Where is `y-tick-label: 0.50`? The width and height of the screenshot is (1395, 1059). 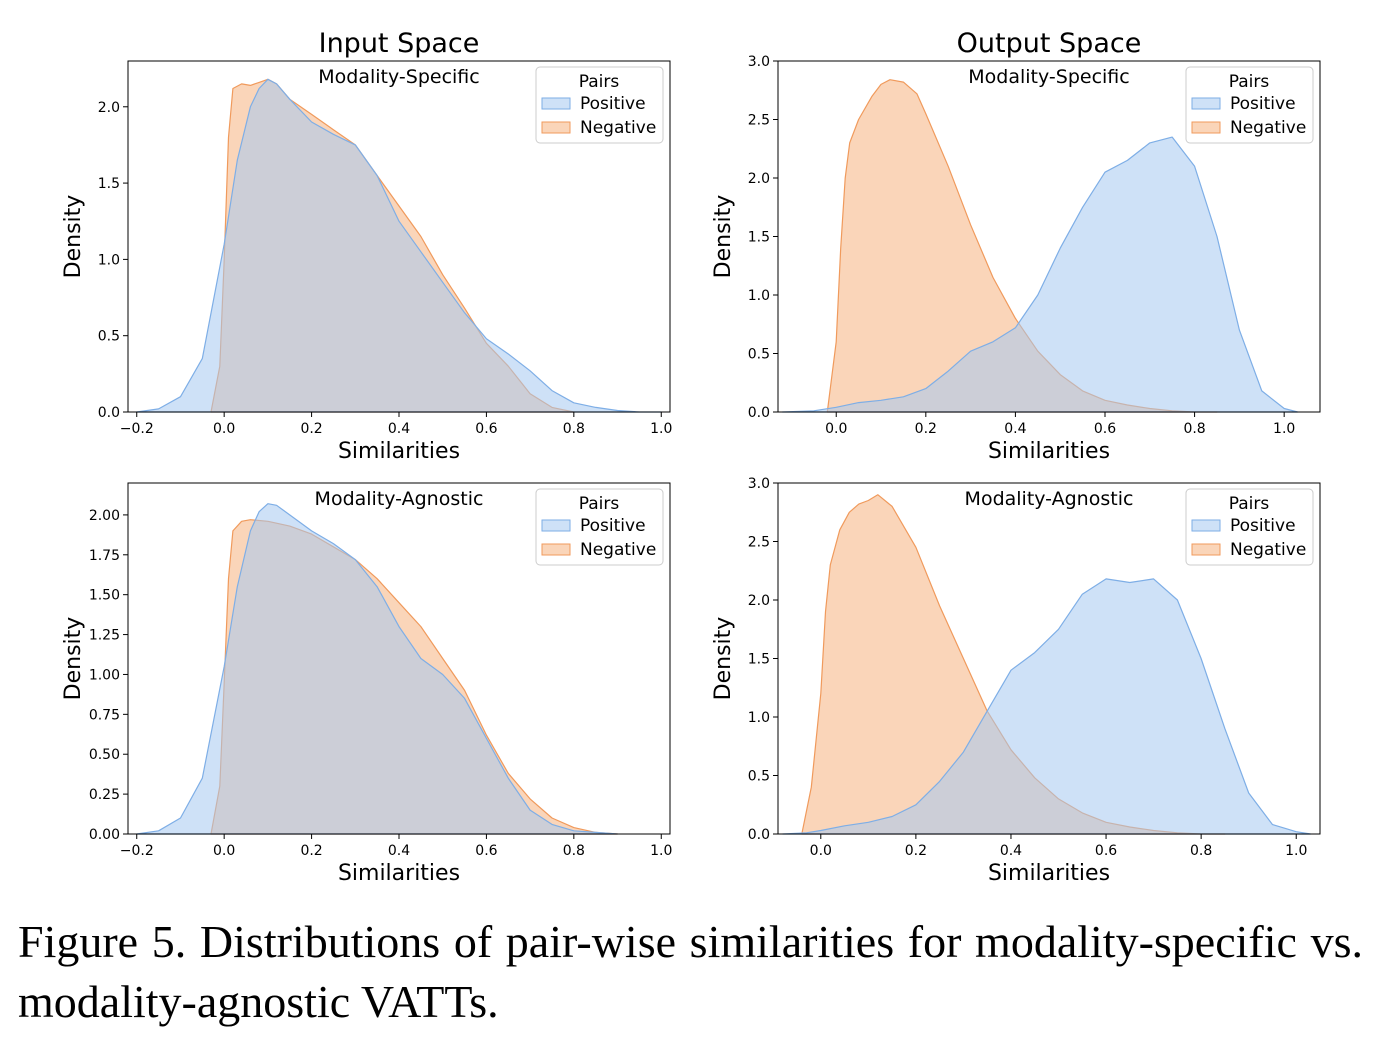
y-tick-label: 0.50 is located at coordinates (104, 755).